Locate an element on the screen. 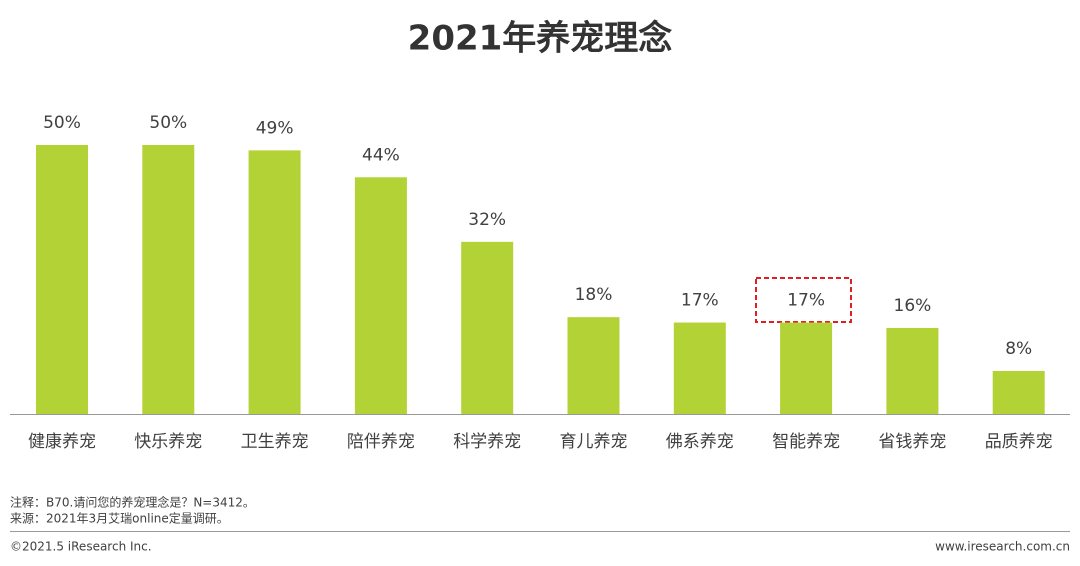 Image resolution: width=1080 pixels, height=566 pixels. value-label: 16% is located at coordinates (913, 306).